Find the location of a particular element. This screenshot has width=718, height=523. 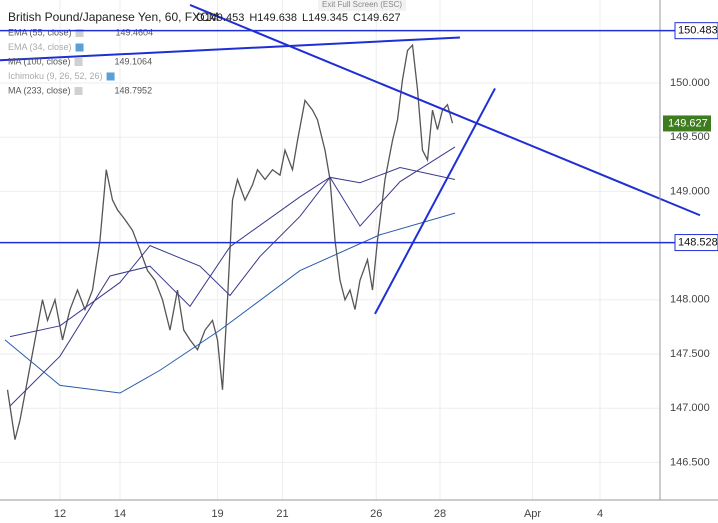

ohlc-value: 149.453 is located at coordinates (225, 18).